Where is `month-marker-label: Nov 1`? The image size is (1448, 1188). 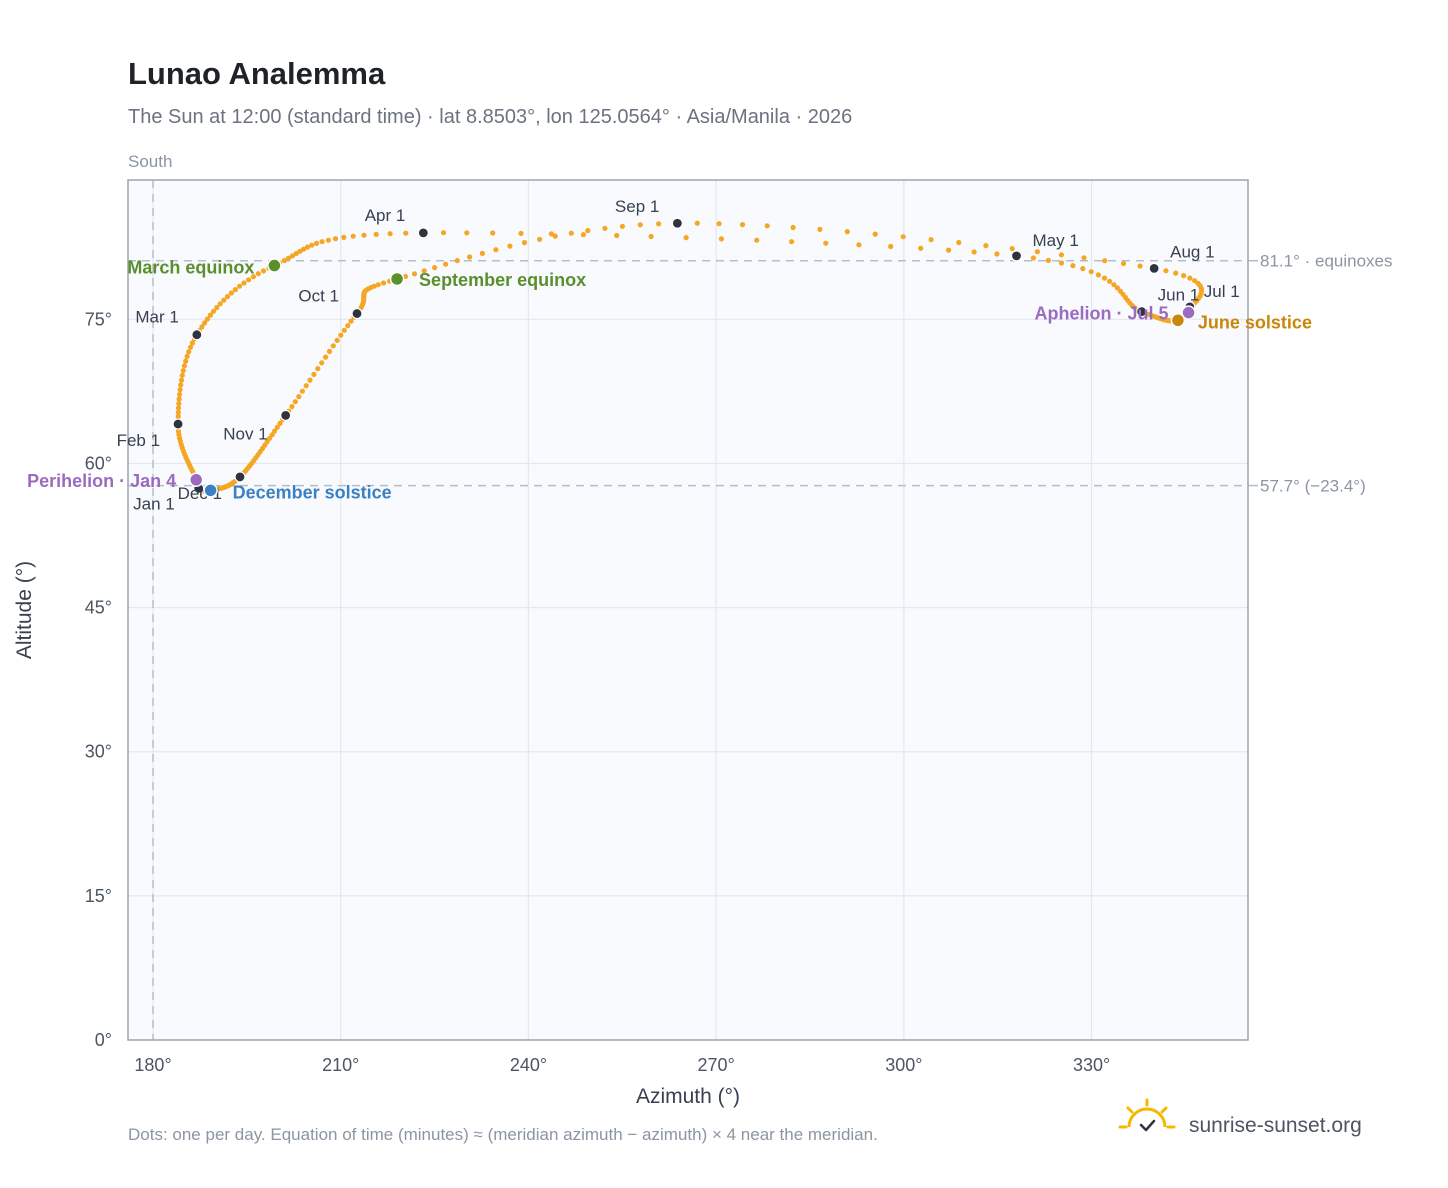
month-marker-label: Nov 1 is located at coordinates (245, 433).